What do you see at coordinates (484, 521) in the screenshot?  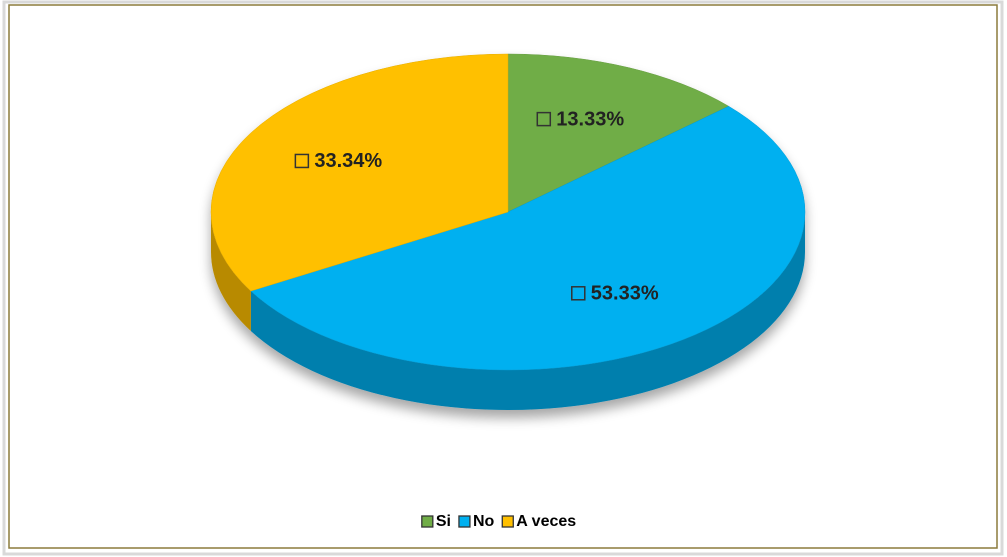 I see `legend-label: No` at bounding box center [484, 521].